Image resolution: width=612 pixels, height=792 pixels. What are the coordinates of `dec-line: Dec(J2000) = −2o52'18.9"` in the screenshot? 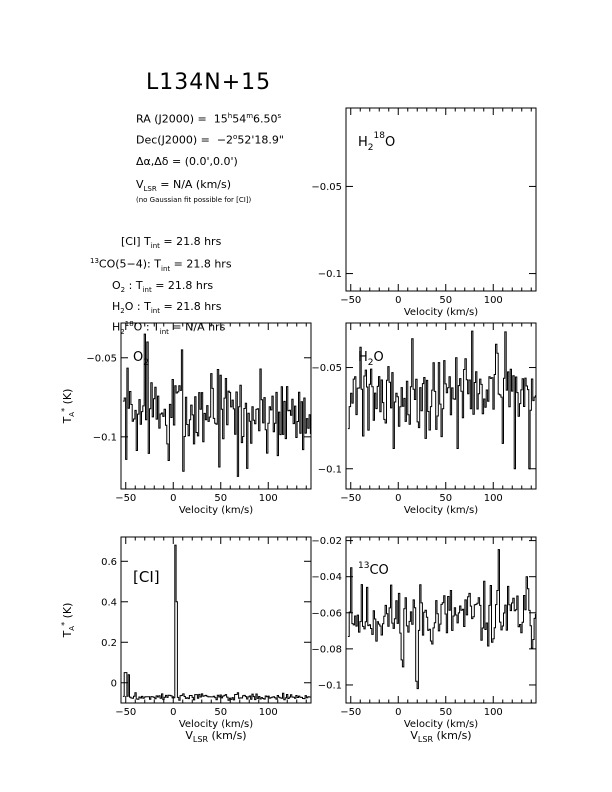 It's located at (210, 140).